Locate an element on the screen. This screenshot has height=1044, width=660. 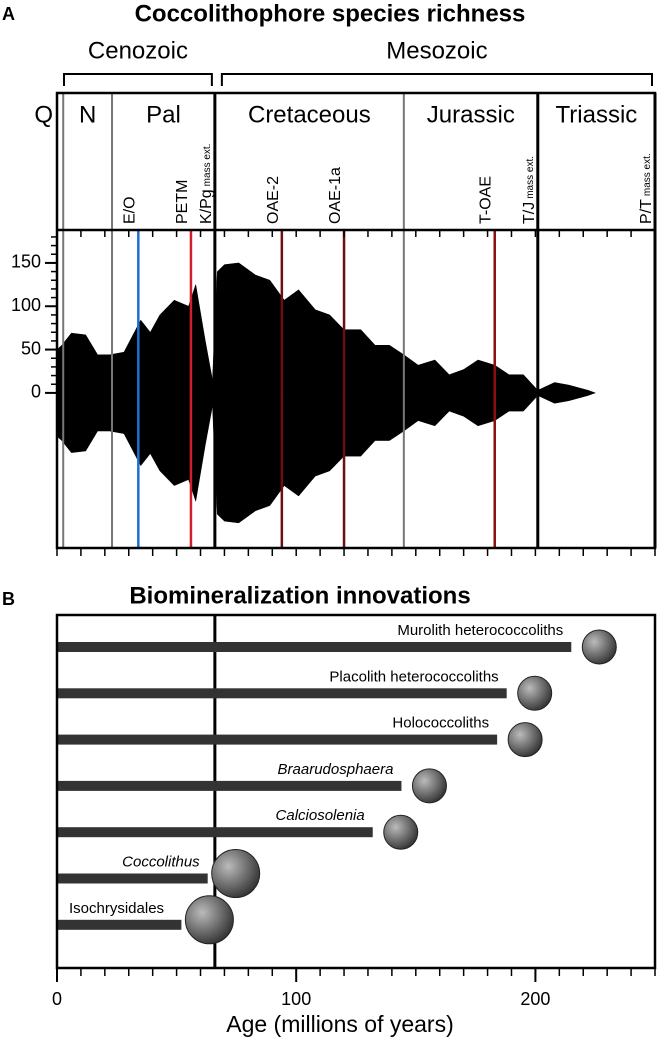
event-name: K/Pg is located at coordinates (206, 206).